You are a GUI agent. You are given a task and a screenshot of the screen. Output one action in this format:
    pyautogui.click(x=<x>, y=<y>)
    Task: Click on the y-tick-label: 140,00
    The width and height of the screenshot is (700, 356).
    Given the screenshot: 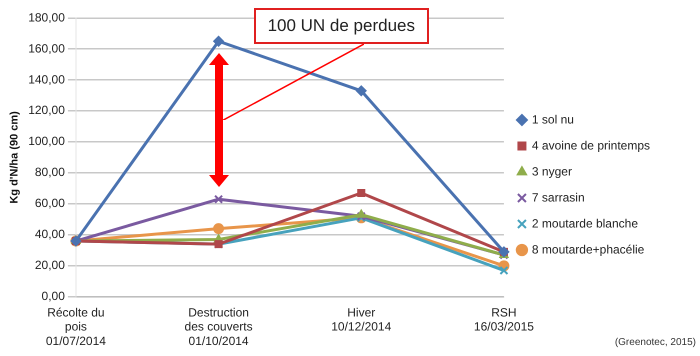 What is the action you would take?
    pyautogui.click(x=47, y=79)
    